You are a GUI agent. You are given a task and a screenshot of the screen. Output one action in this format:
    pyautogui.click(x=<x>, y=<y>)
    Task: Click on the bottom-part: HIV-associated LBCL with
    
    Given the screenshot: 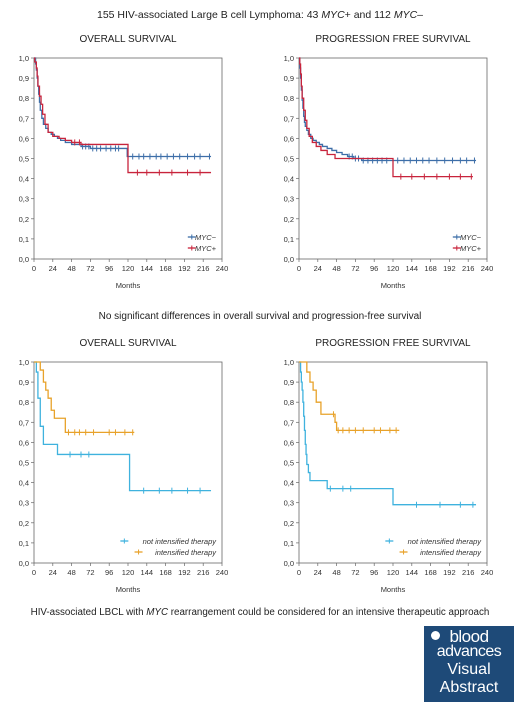 What is the action you would take?
    pyautogui.click(x=88, y=612)
    